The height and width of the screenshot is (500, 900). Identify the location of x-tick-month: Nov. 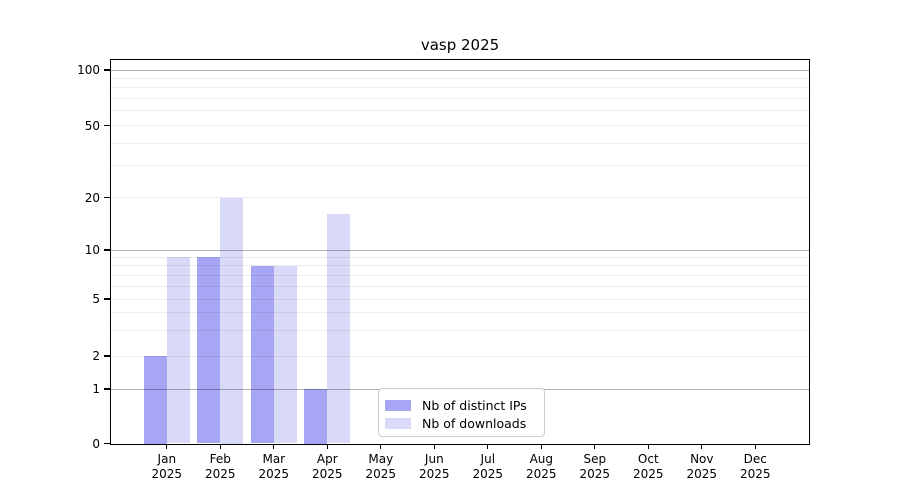
(702, 459).